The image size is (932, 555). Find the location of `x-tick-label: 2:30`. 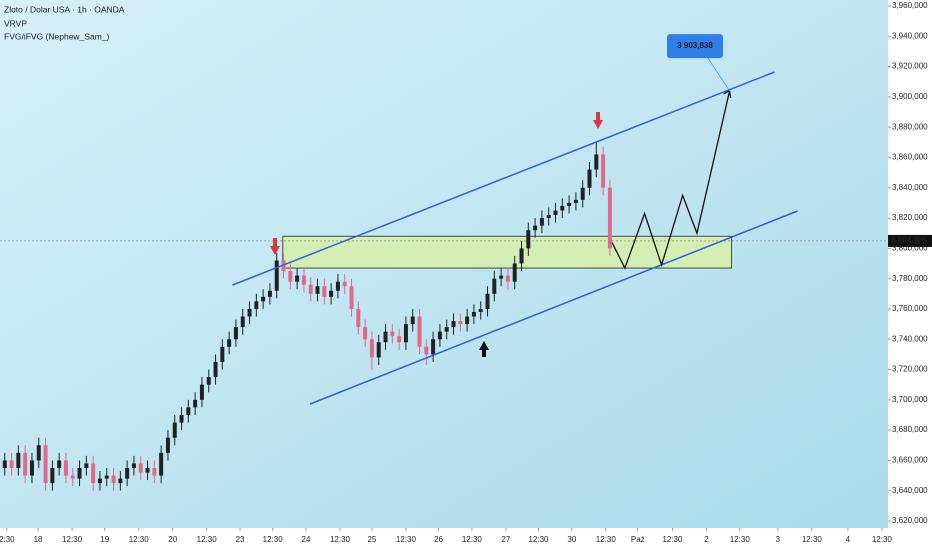

x-tick-label: 2:30 is located at coordinates (7, 539).